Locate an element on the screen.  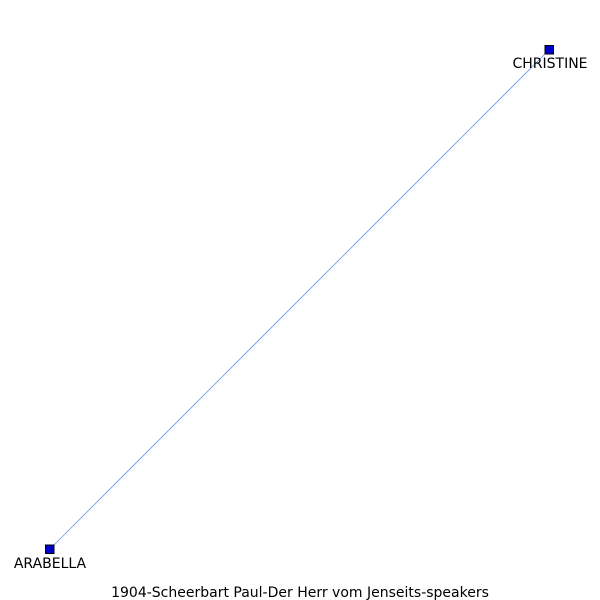
node-arabella is located at coordinates (50, 549).